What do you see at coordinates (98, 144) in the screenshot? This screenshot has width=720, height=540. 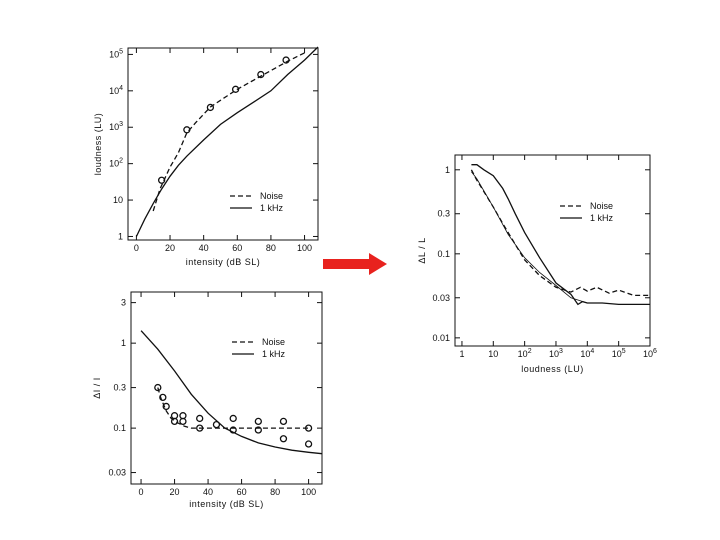 I see `y-axis-label: loudness (LU)` at bounding box center [98, 144].